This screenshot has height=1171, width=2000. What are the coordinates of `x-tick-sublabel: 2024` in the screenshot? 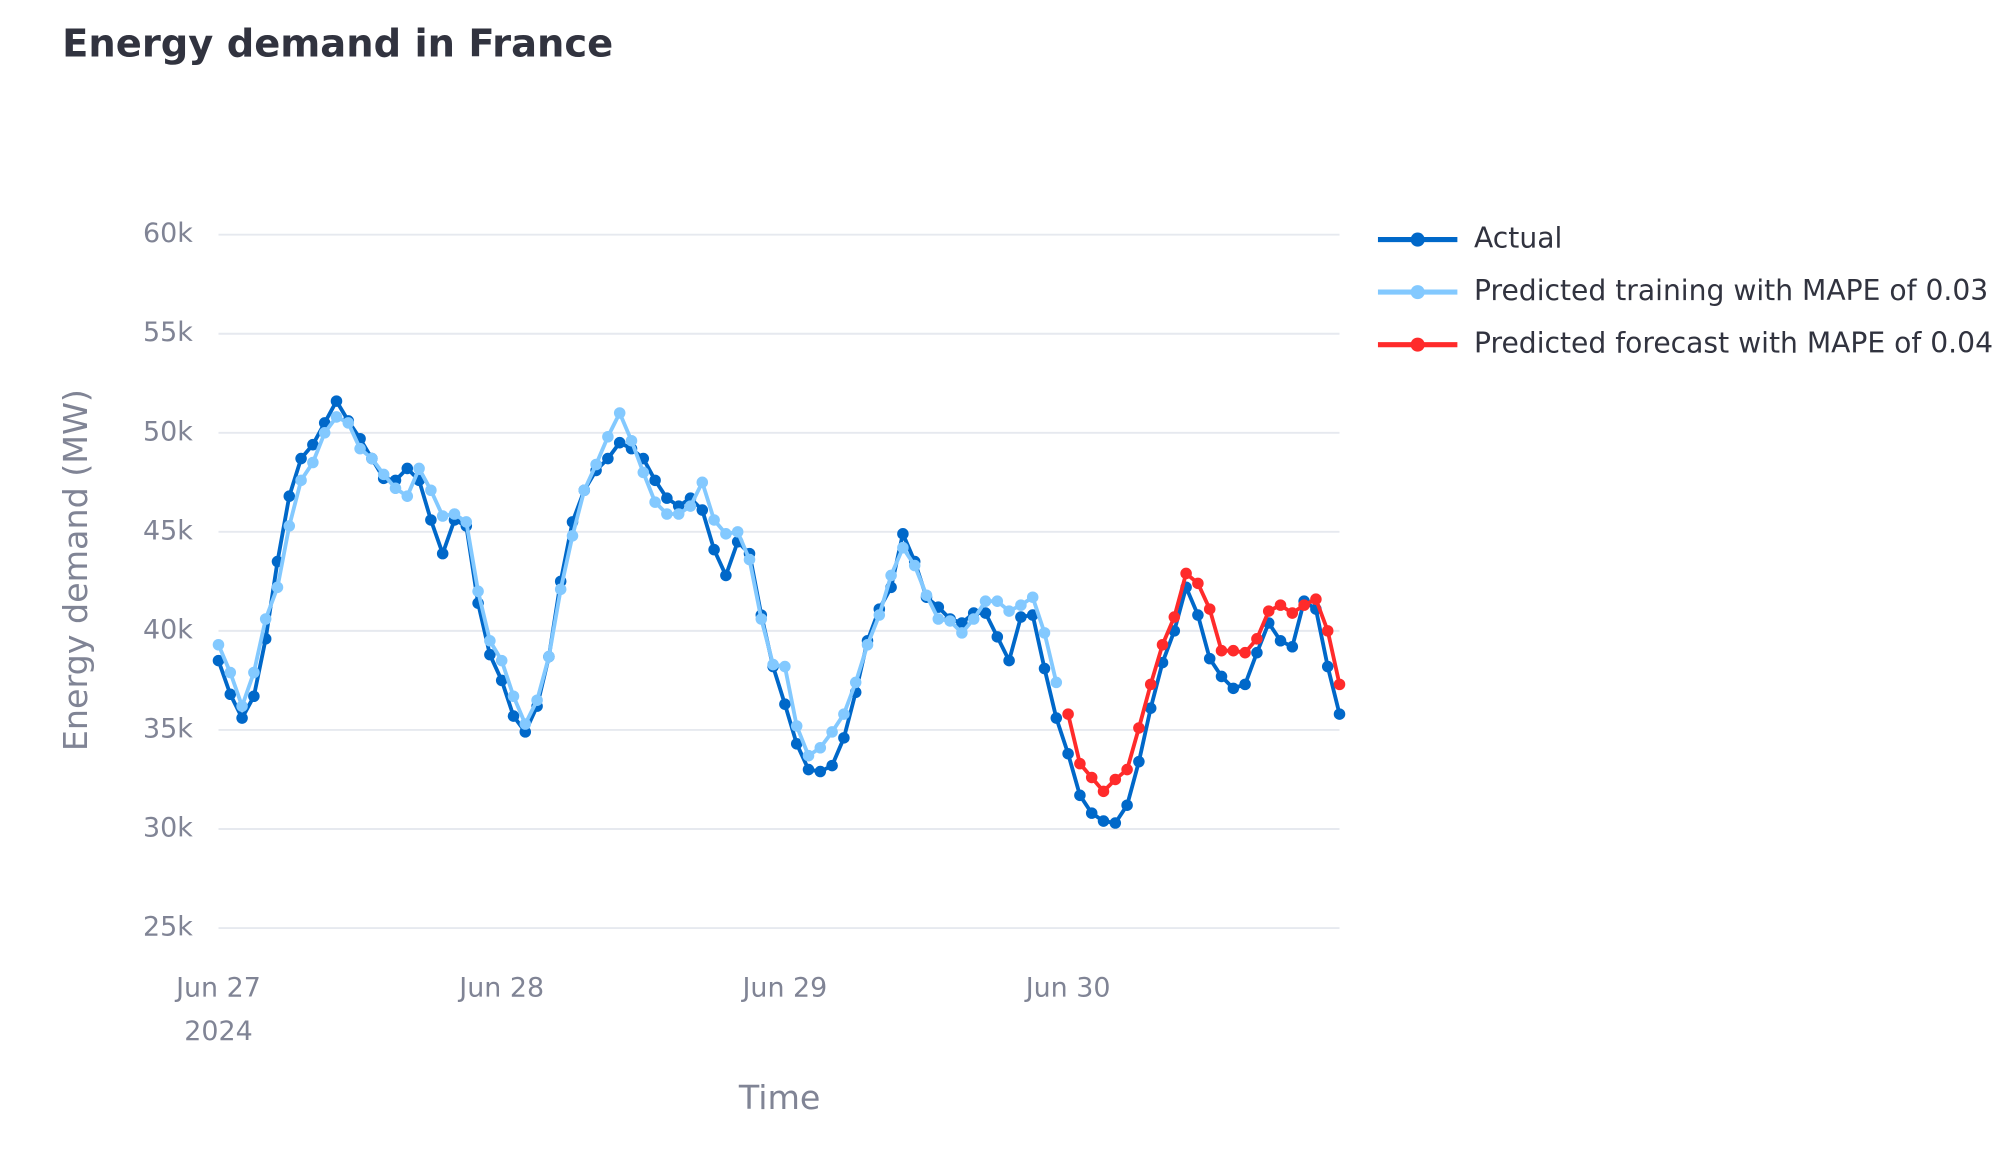 It's located at (218, 1031).